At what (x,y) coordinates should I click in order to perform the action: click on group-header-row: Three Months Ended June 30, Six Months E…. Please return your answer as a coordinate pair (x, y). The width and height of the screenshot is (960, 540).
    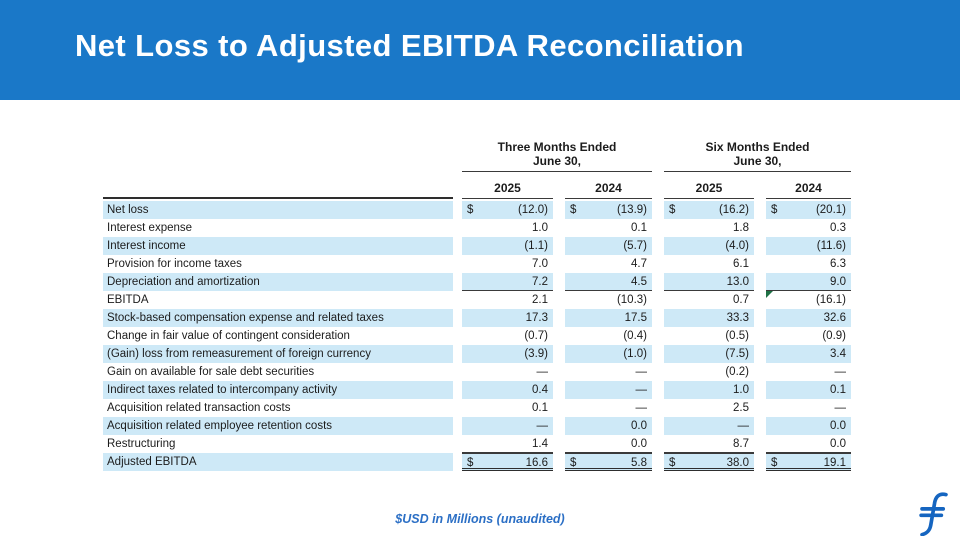
    Looking at the image, I should click on (477, 156).